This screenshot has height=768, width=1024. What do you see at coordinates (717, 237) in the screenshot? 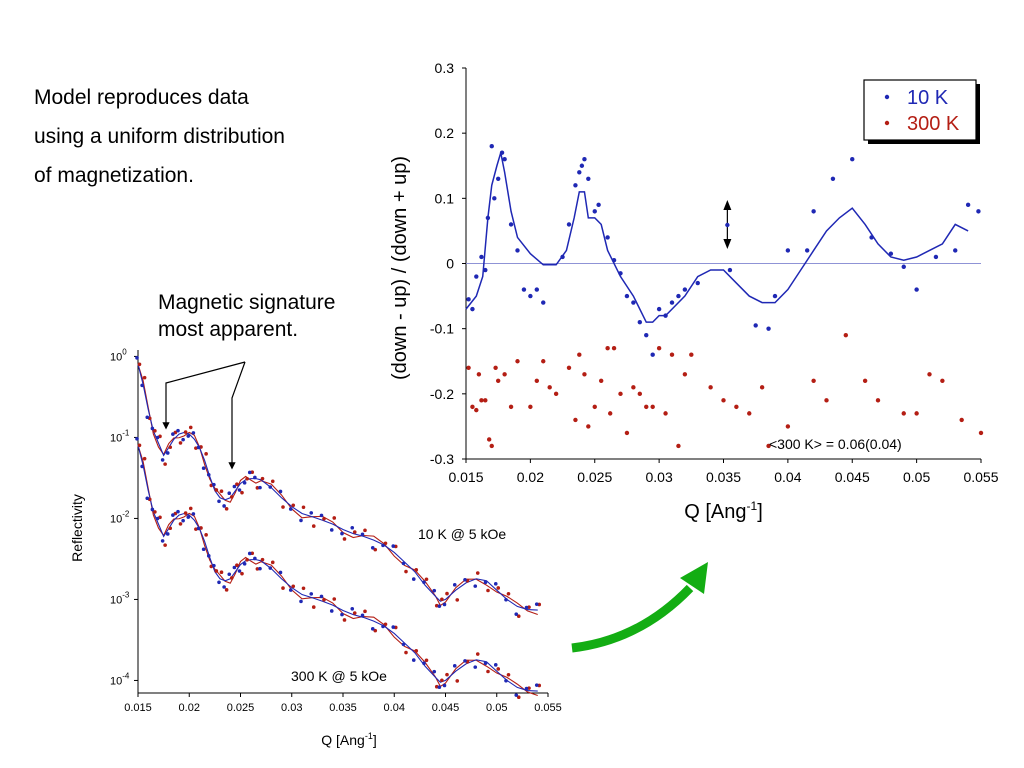
I see `model-line-10k` at bounding box center [717, 237].